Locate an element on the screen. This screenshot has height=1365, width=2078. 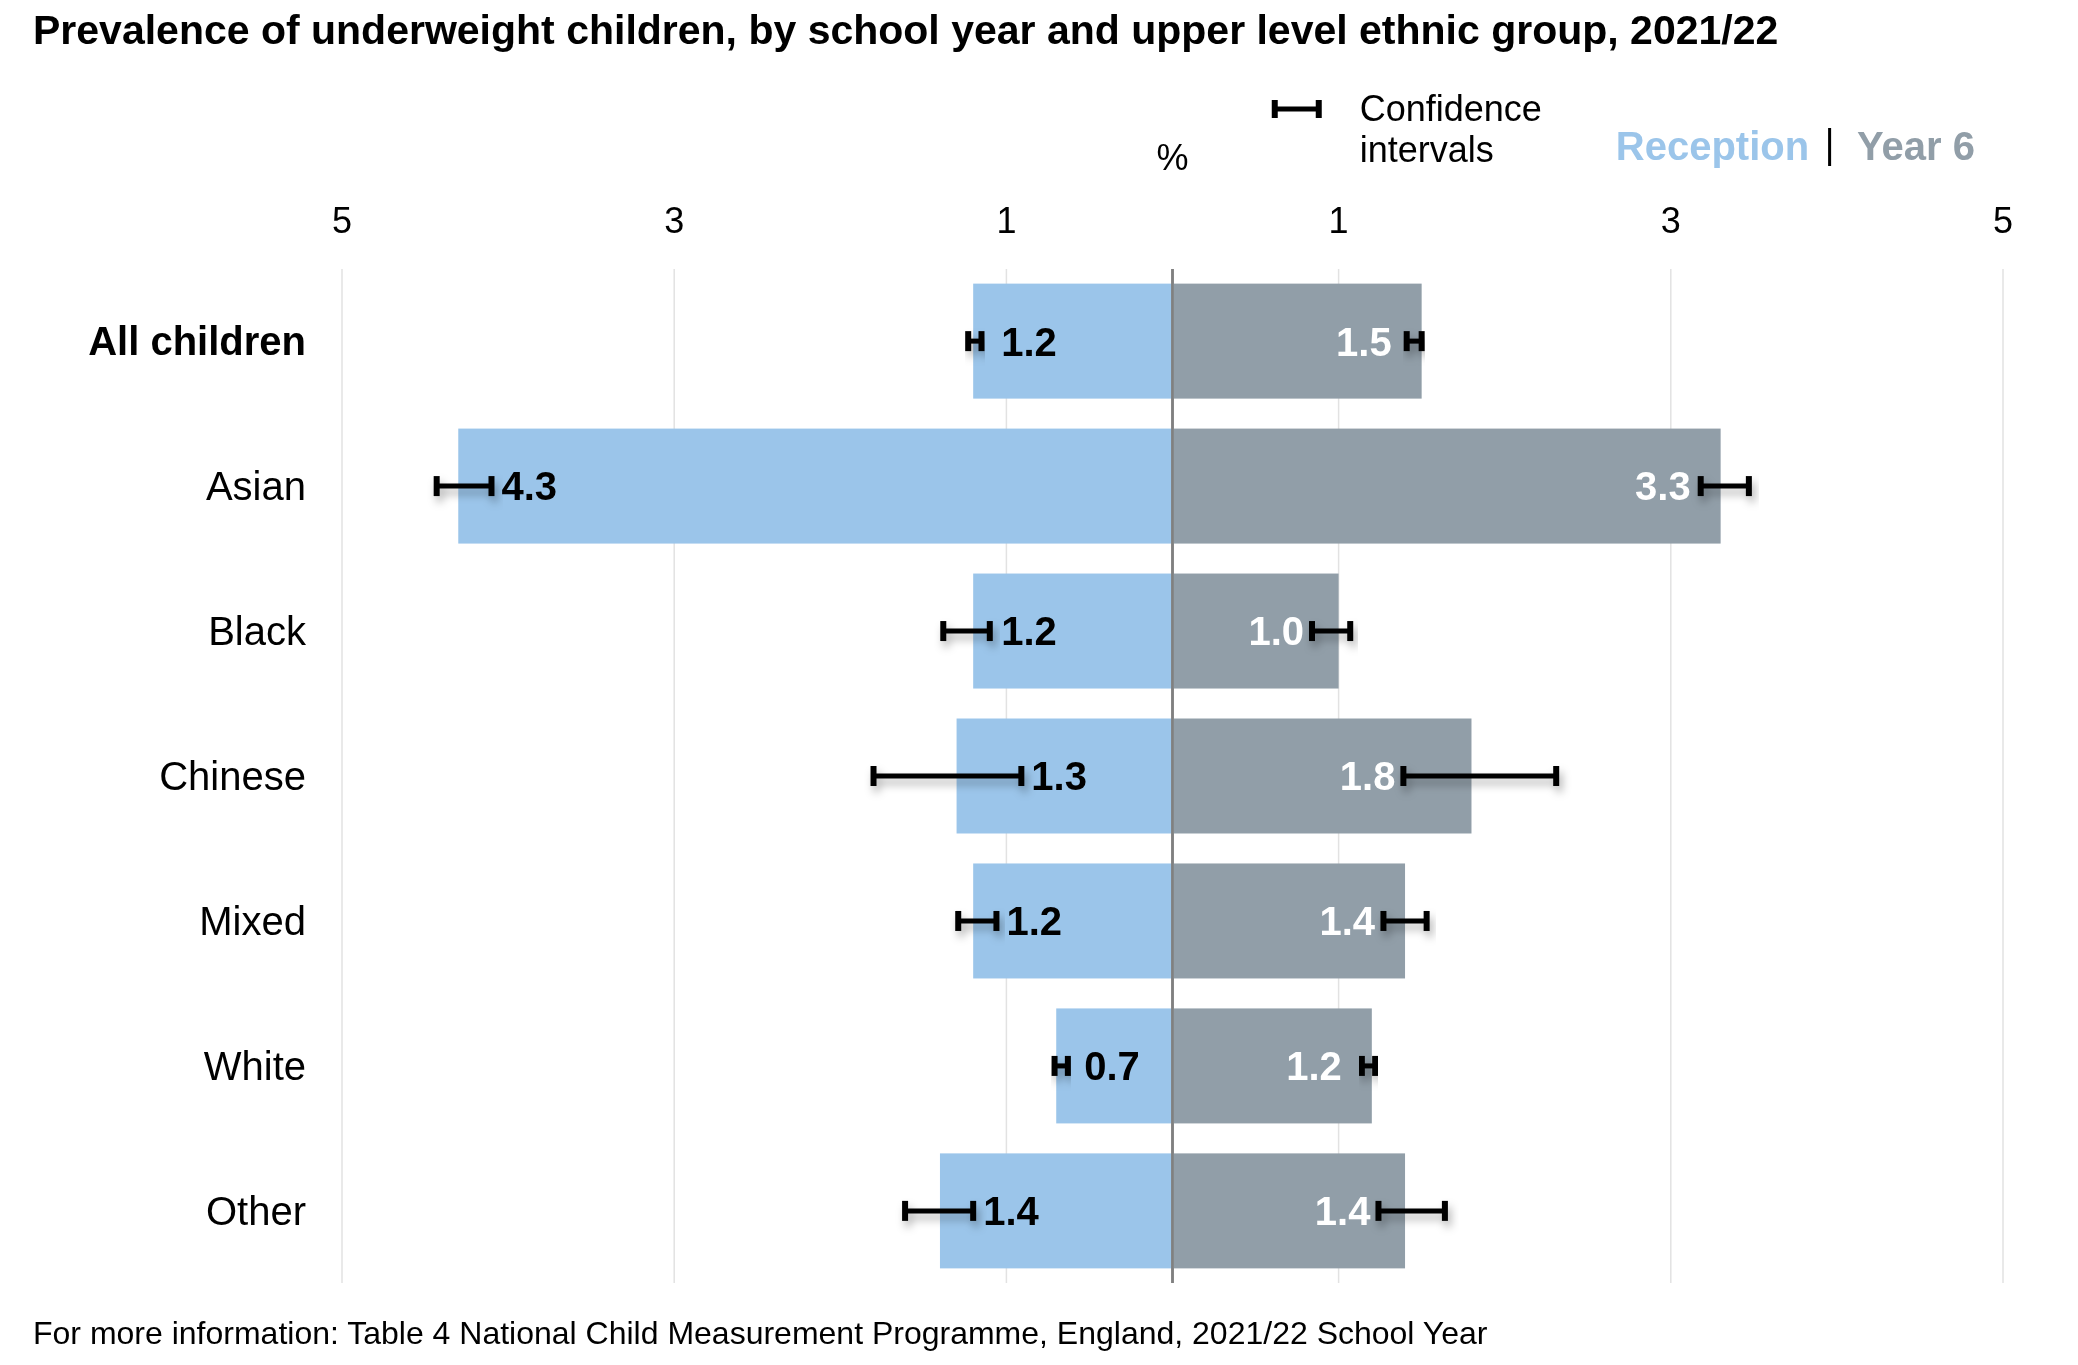
y-tick-label: White is located at coordinates (254, 1065).